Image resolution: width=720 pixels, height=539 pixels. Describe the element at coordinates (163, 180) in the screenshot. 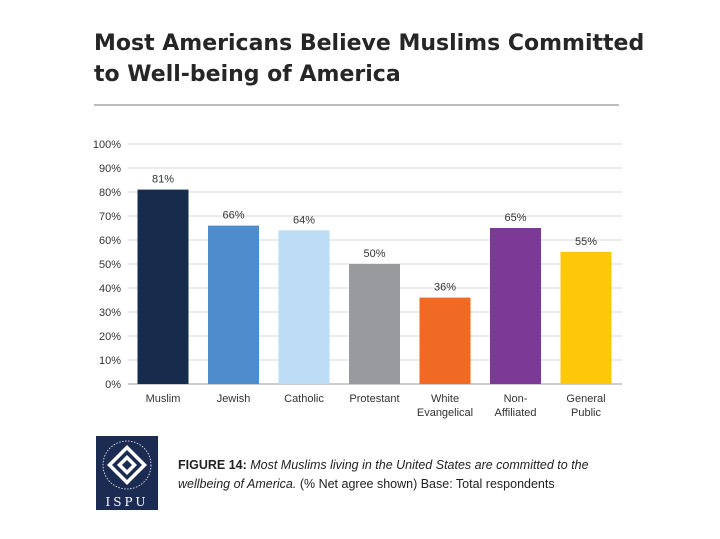

I see `data-label: 81%` at that location.